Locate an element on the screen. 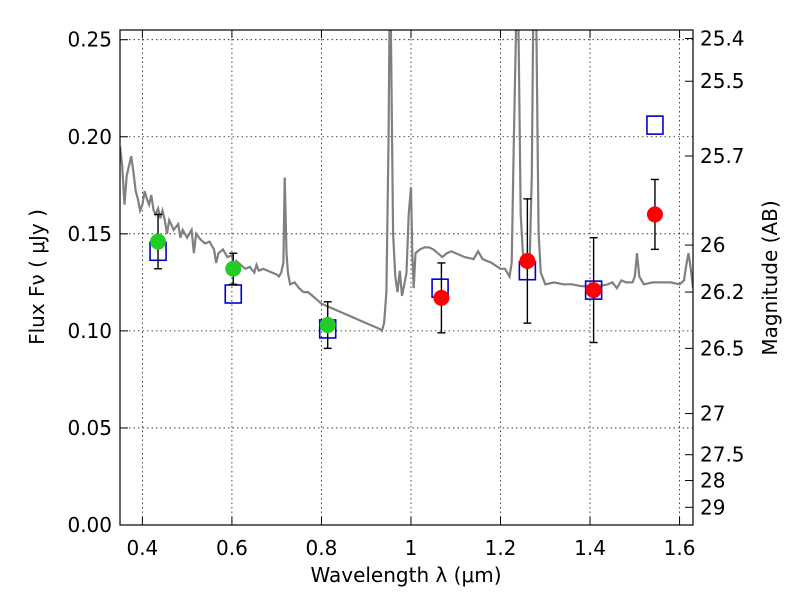 Image resolution: width=800 pixels, height=600 pixels. right-tick-label: 25.5 is located at coordinates (722, 81).